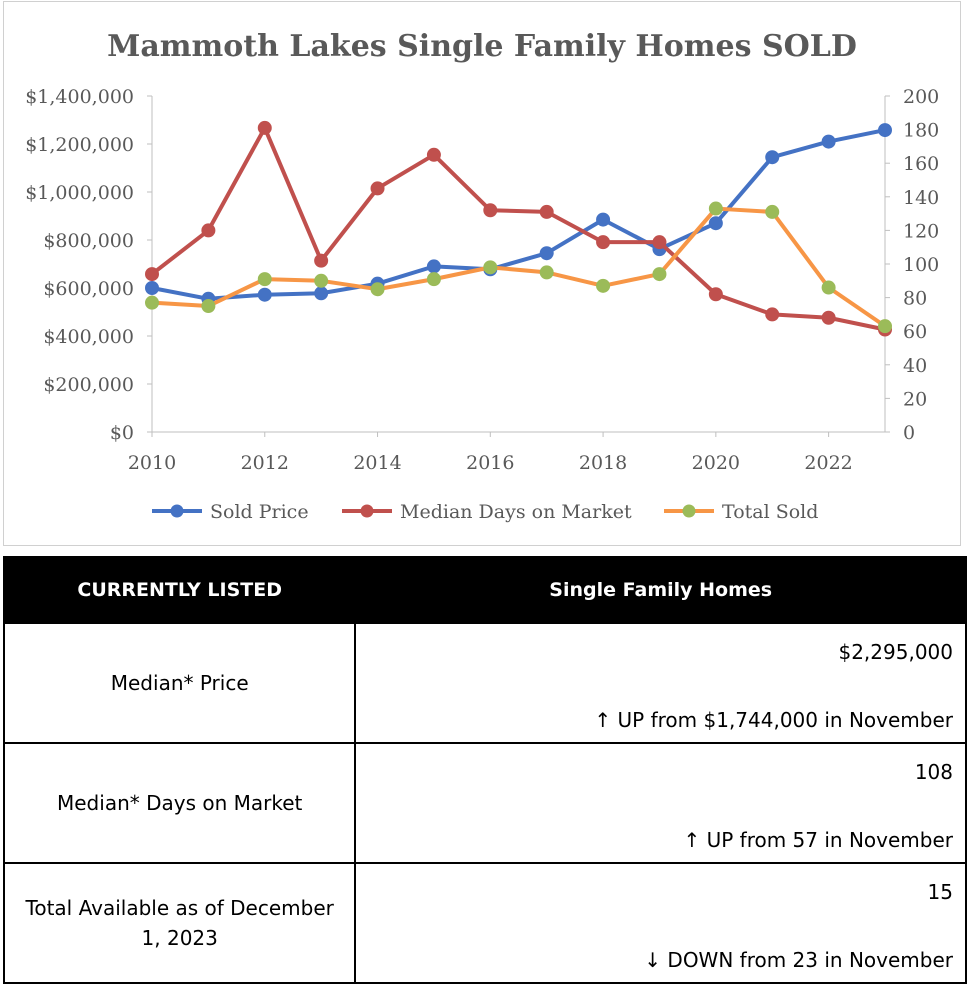 Image resolution: width=970 pixels, height=986 pixels. I want to click on x-tick-label: 2014, so click(377, 463).